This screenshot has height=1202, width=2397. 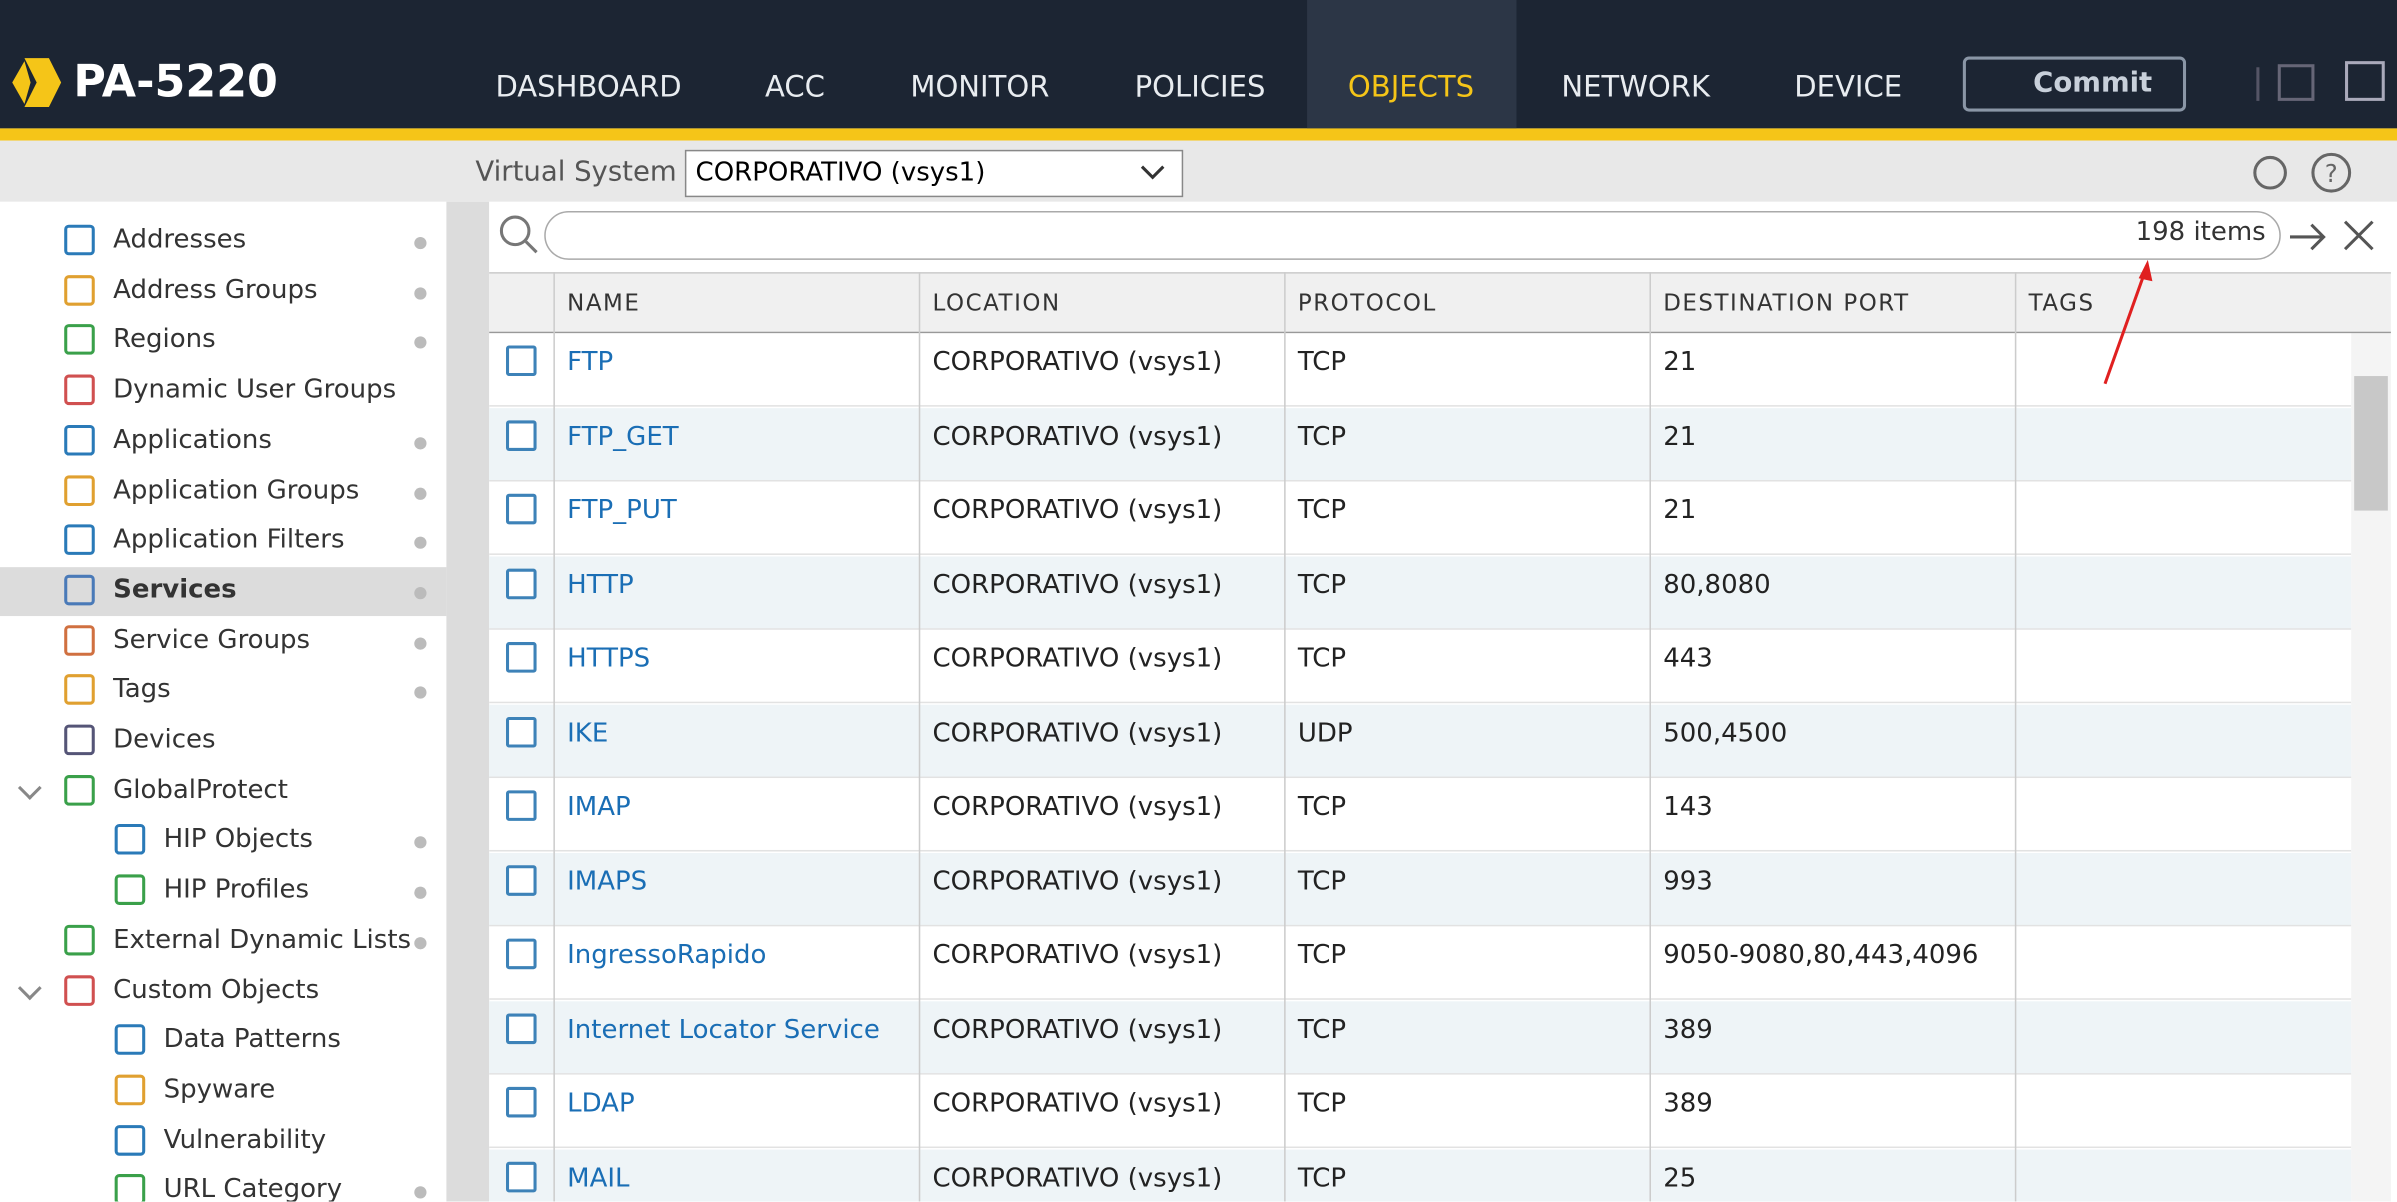 I want to click on nav-tab: DASHBOARD, so click(x=588, y=87).